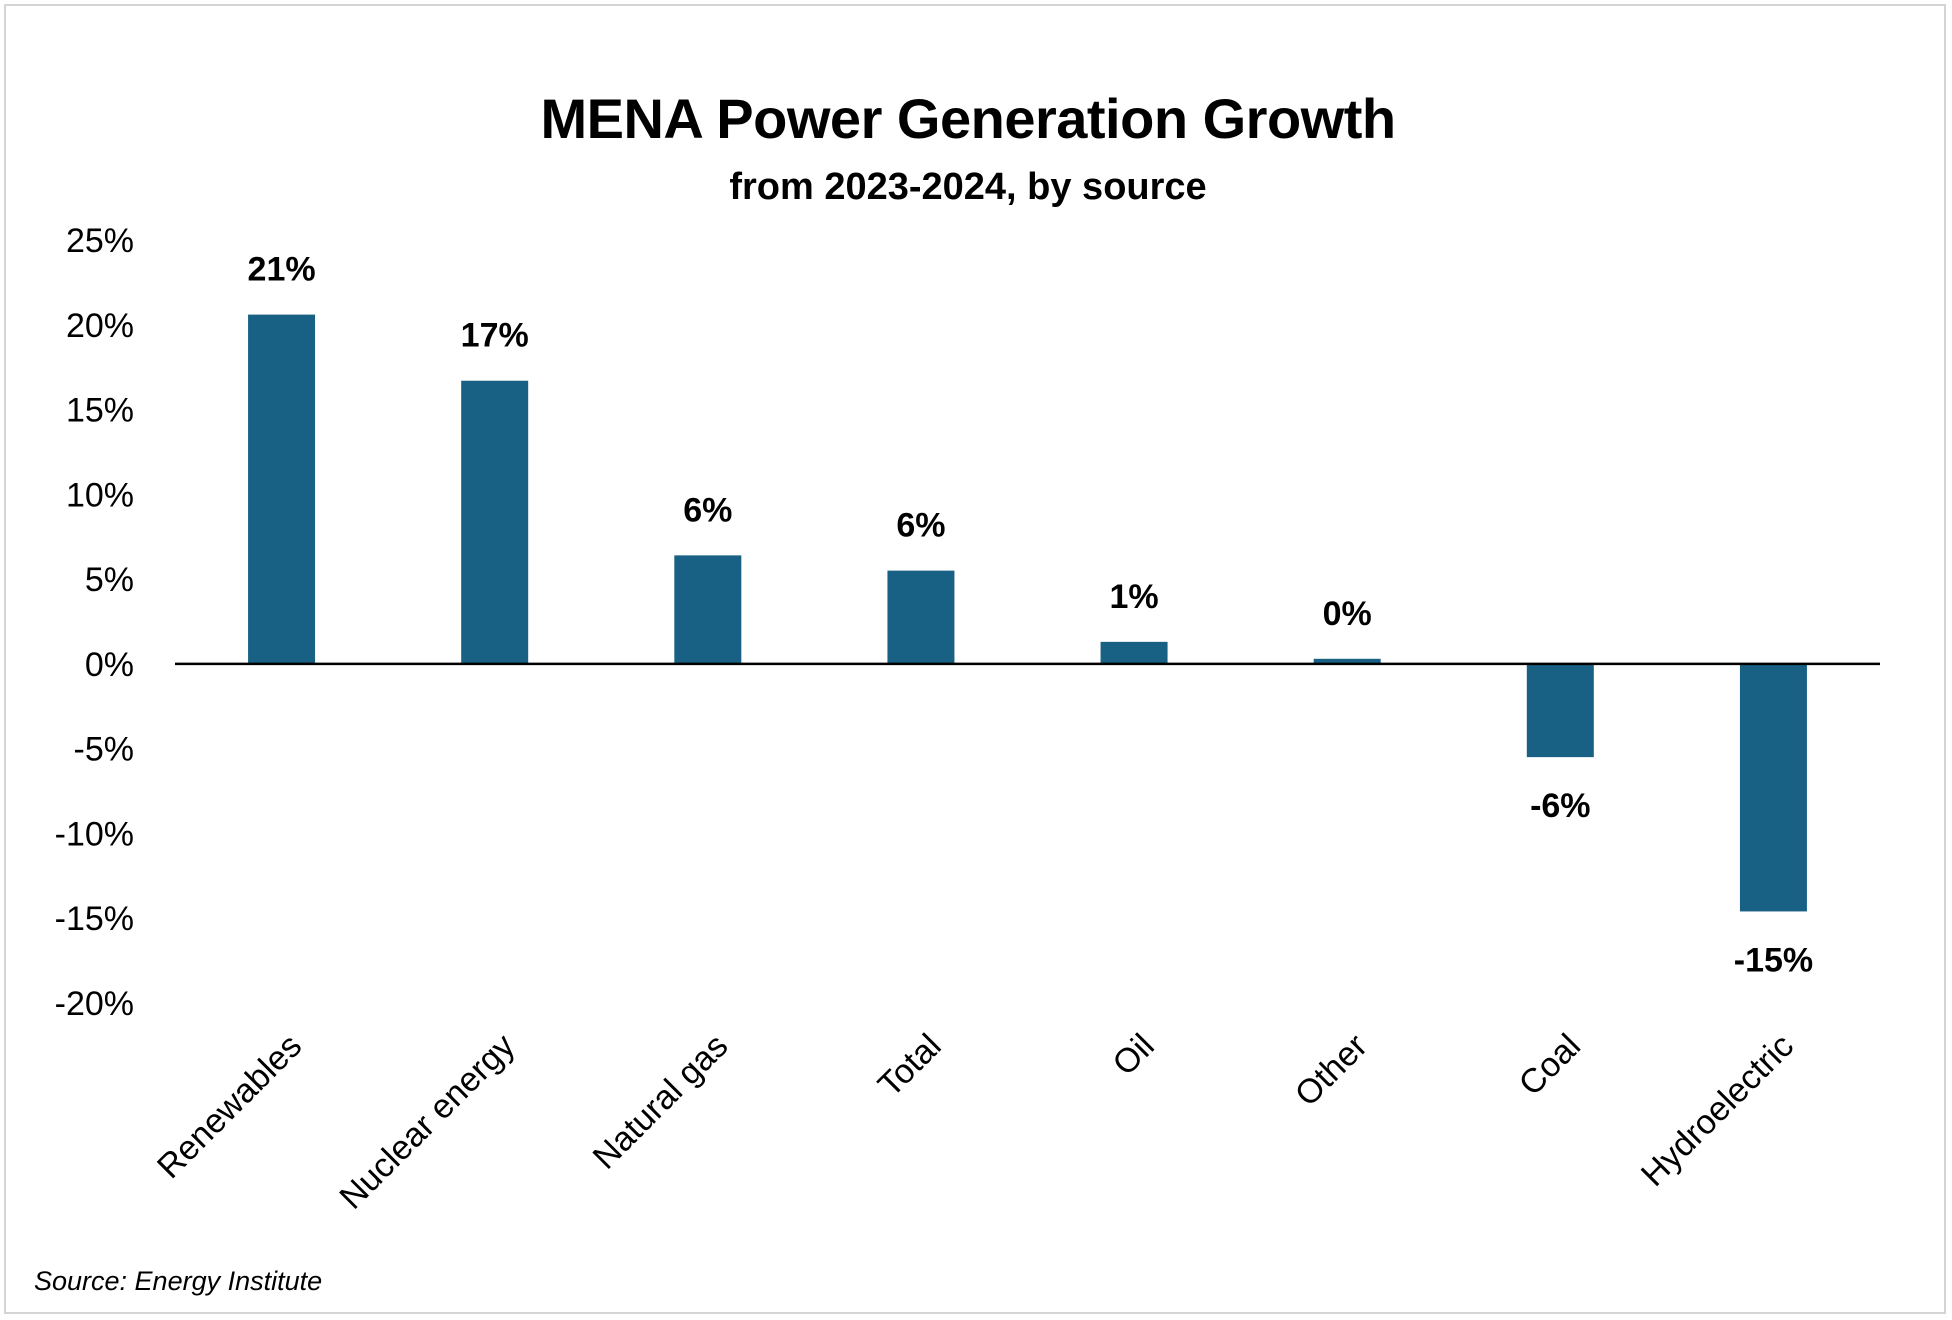  What do you see at coordinates (495, 336) in the screenshot?
I see `data-label: 17%` at bounding box center [495, 336].